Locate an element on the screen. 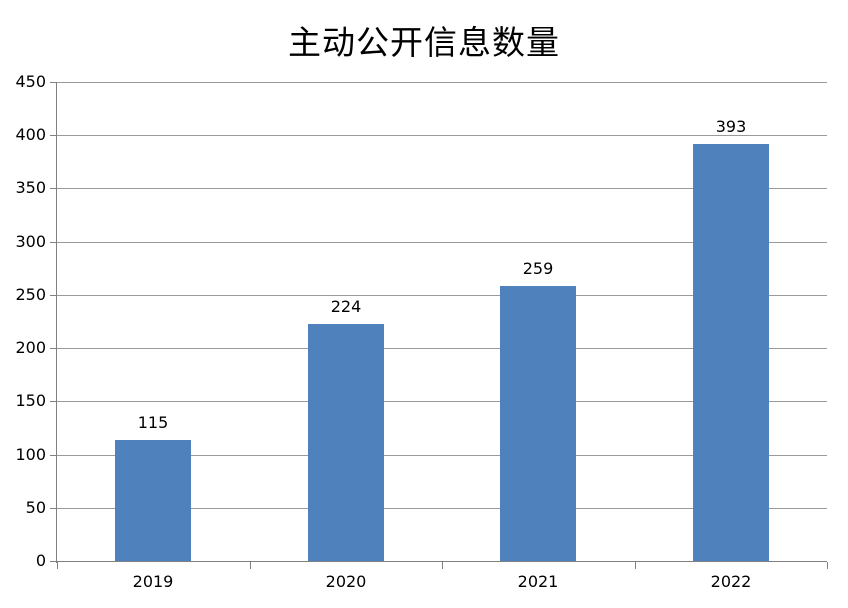 This screenshot has height=608, width=848. y-axis-tick-label: 350 is located at coordinates (30, 188).